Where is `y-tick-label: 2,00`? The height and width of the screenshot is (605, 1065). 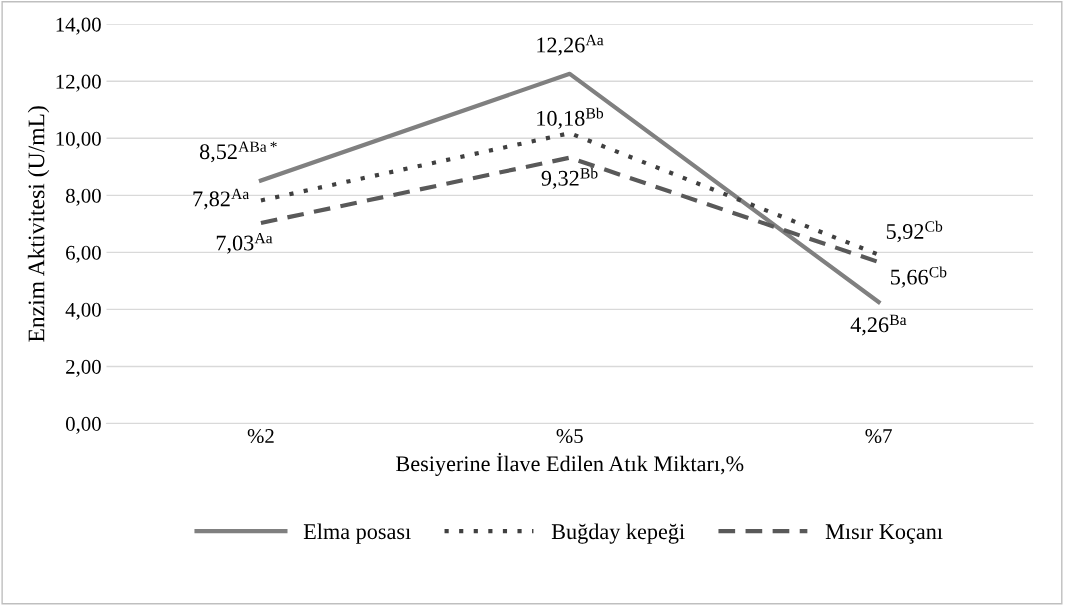
y-tick-label: 2,00 is located at coordinates (83, 368).